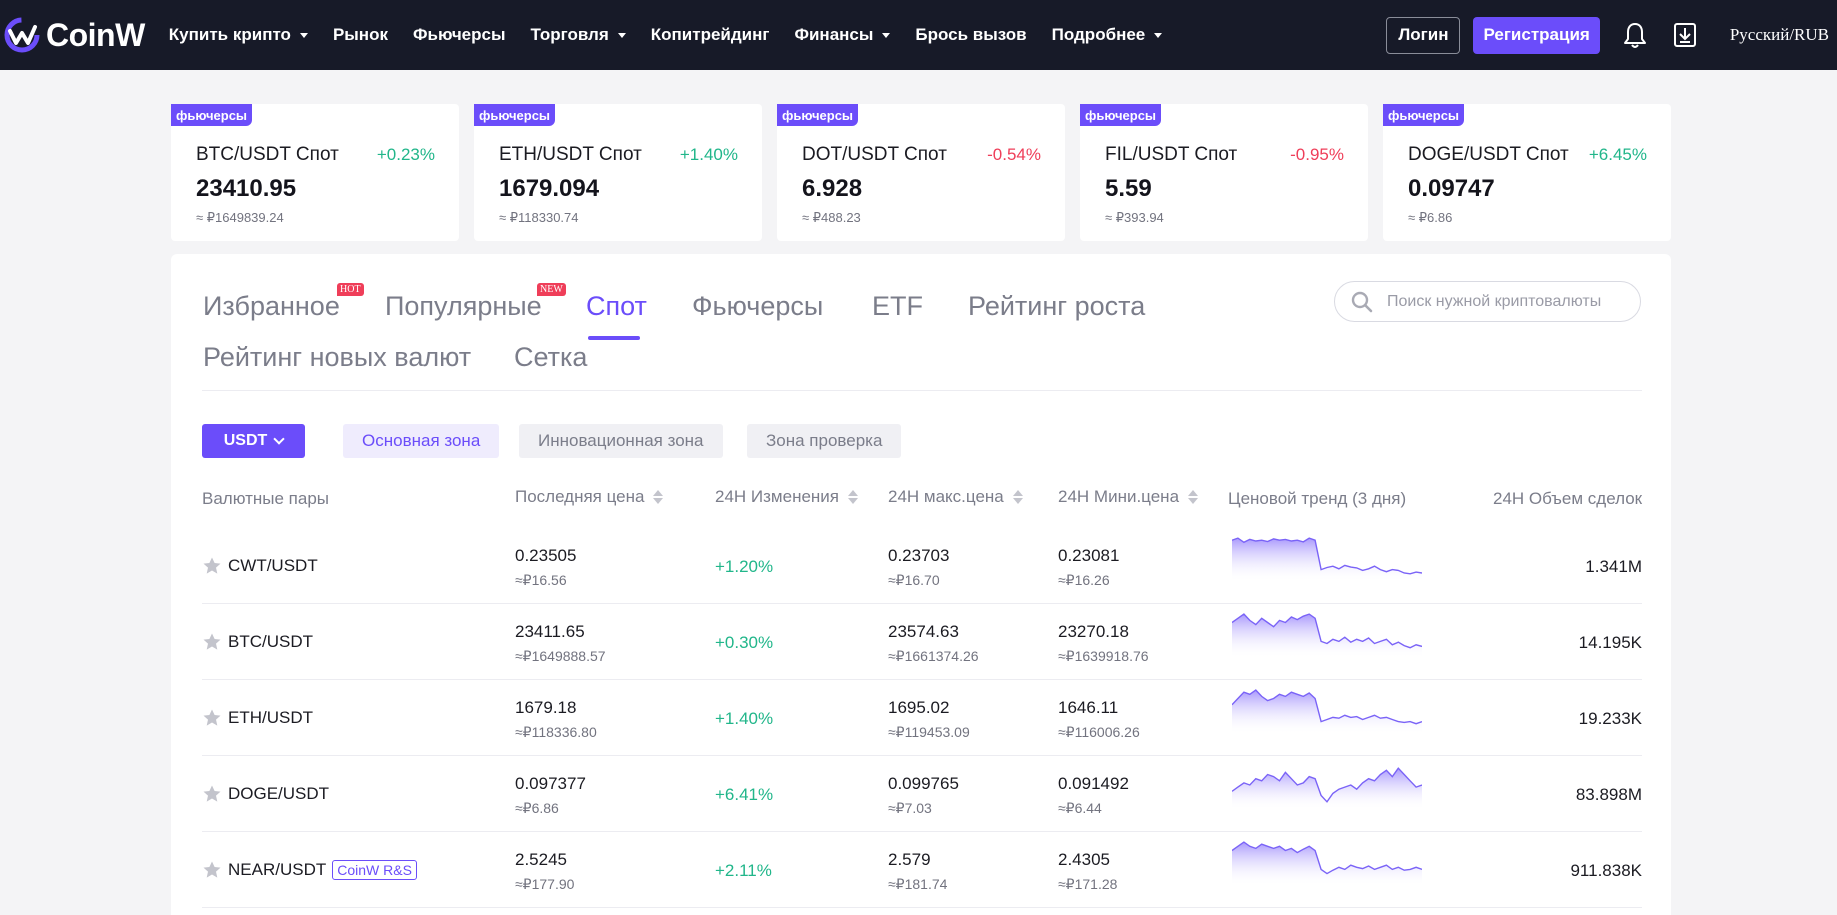 The width and height of the screenshot is (1837, 915). Describe the element at coordinates (1128, 188) in the screenshot. I see `ticker-price: 5.59` at that location.